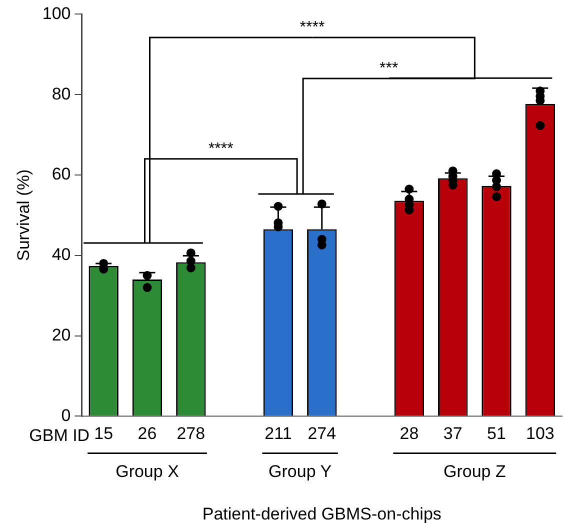 This screenshot has width=567, height=529. What do you see at coordinates (540, 434) in the screenshot?
I see `x-tick-label: 103` at bounding box center [540, 434].